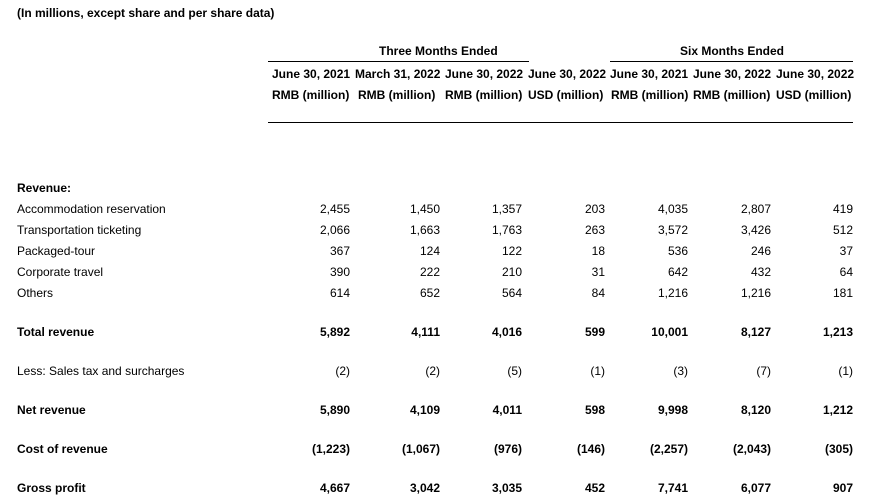 This screenshot has height=504, width=886. Describe the element at coordinates (598, 272) in the screenshot. I see `table-cell: 31` at that location.